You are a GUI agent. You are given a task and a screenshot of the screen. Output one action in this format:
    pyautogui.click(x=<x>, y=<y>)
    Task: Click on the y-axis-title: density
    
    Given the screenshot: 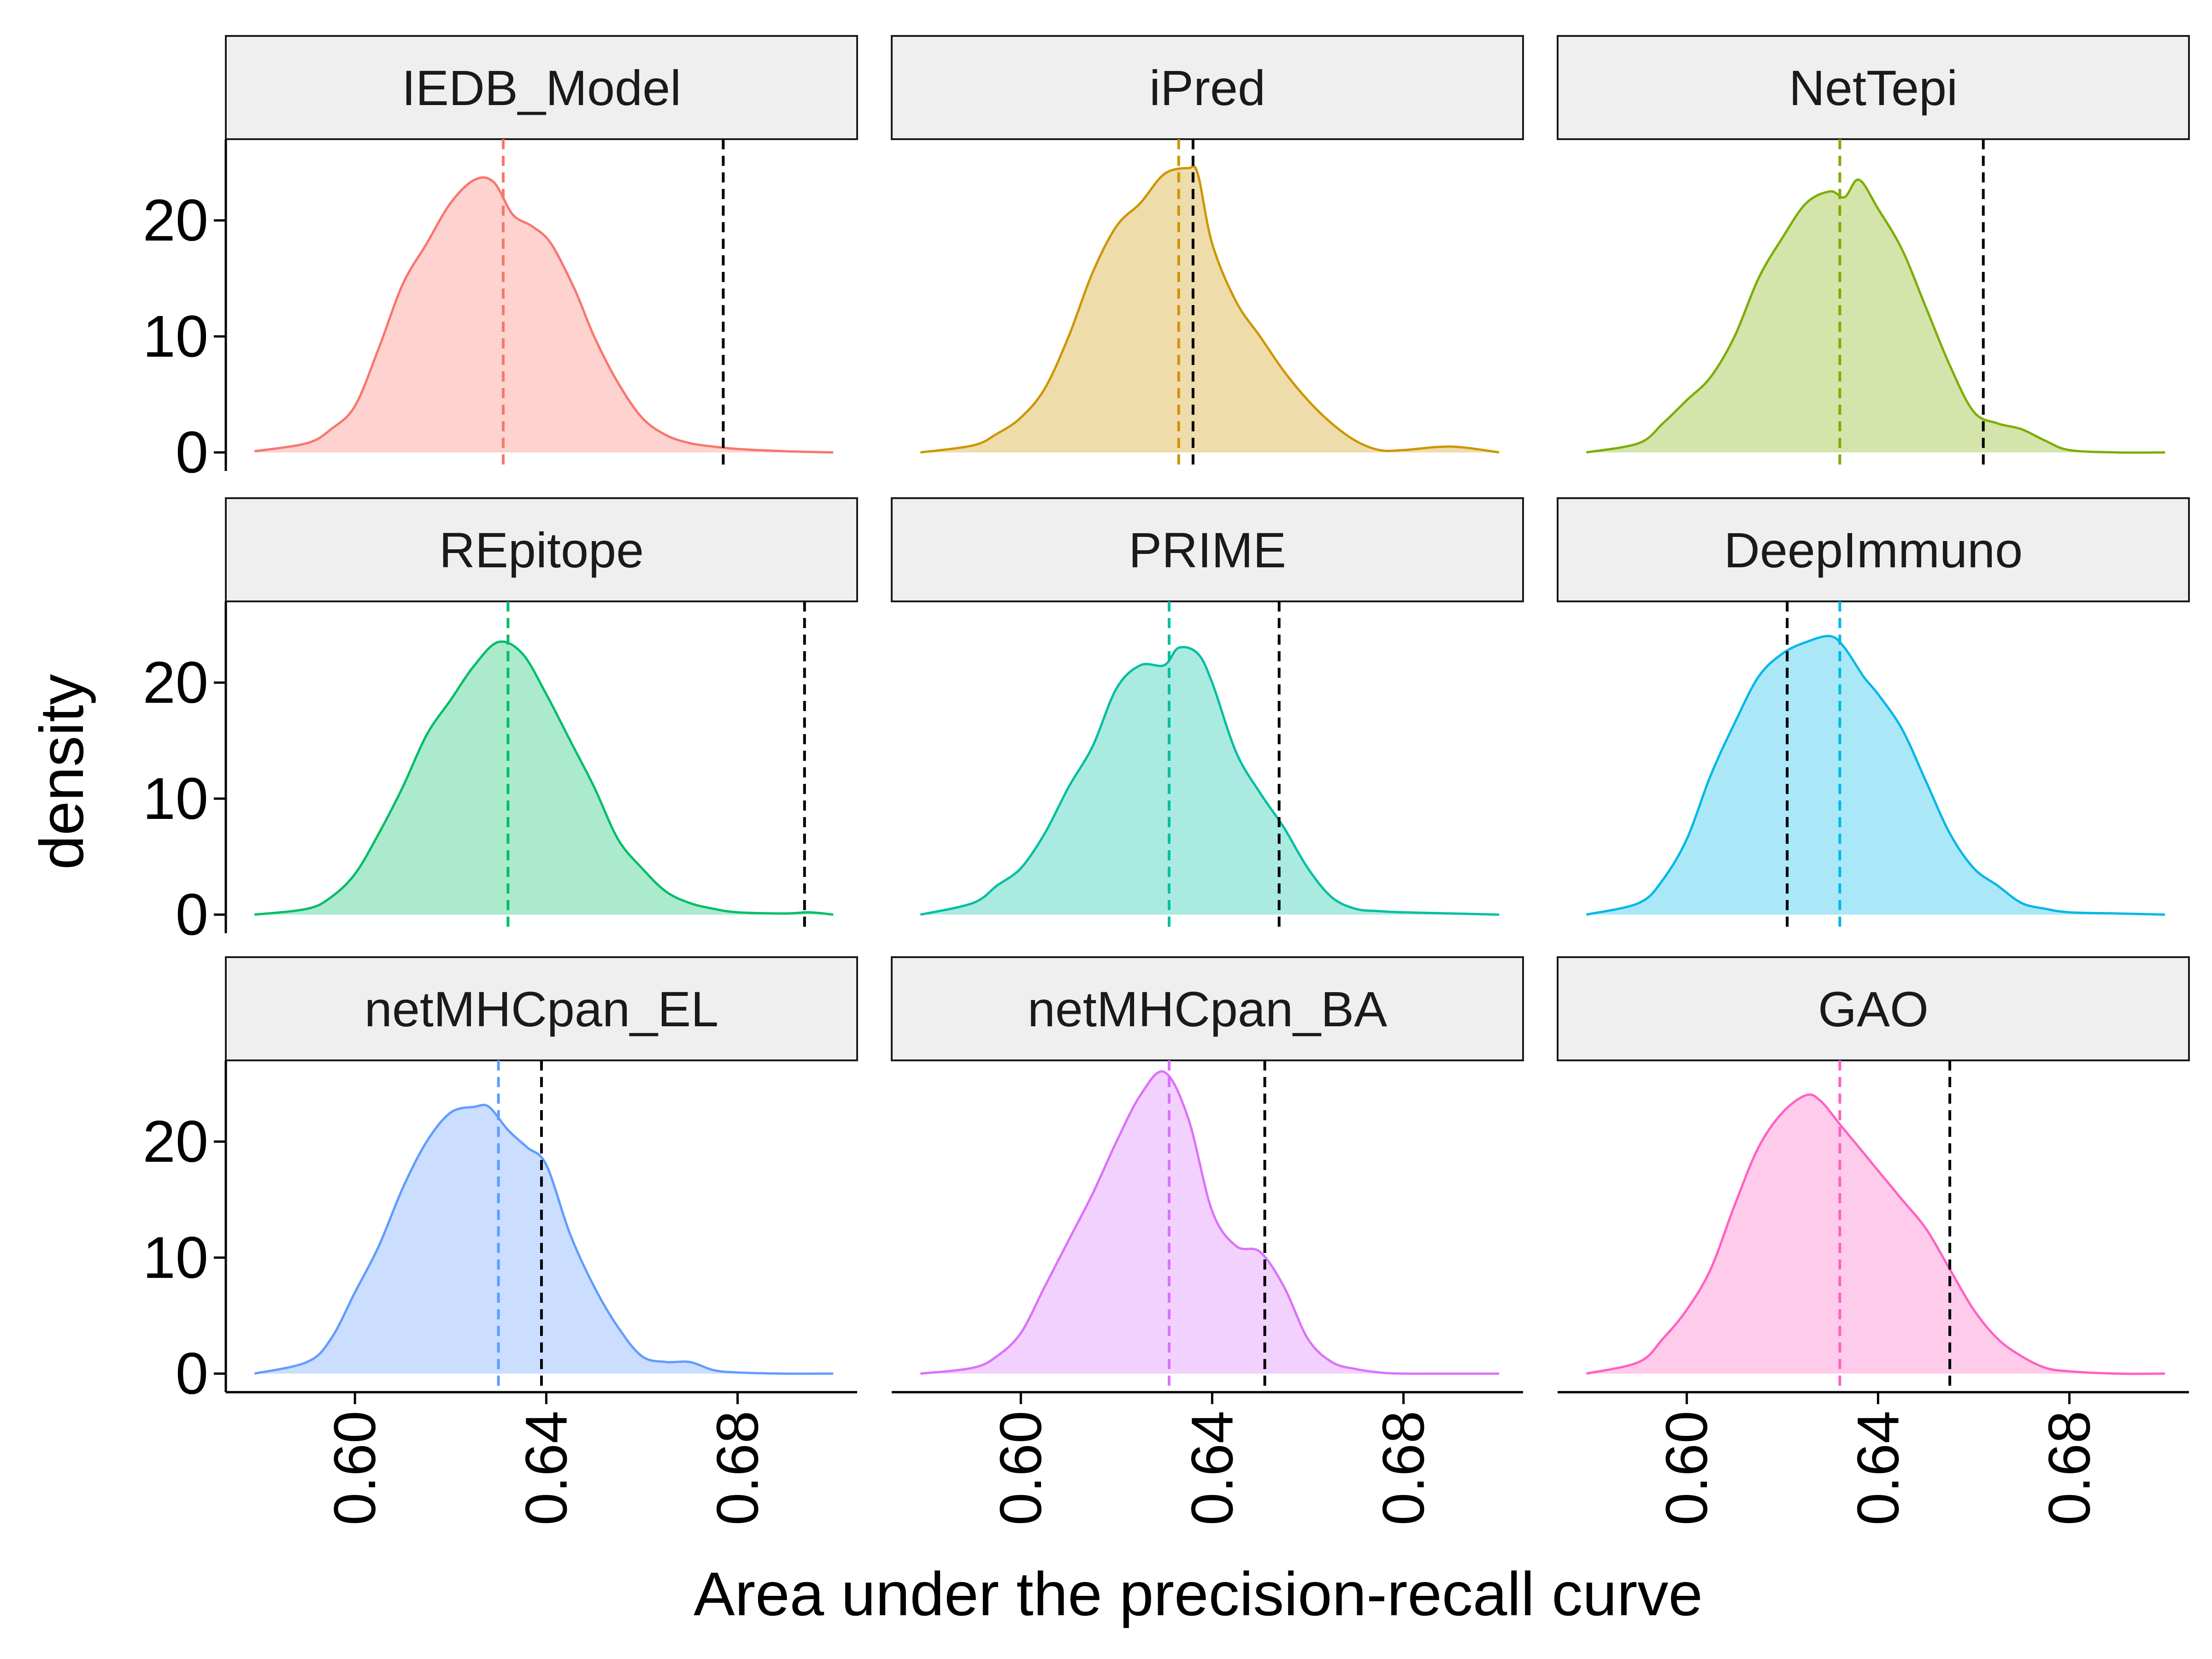 What is the action you would take?
    pyautogui.click(x=62, y=772)
    